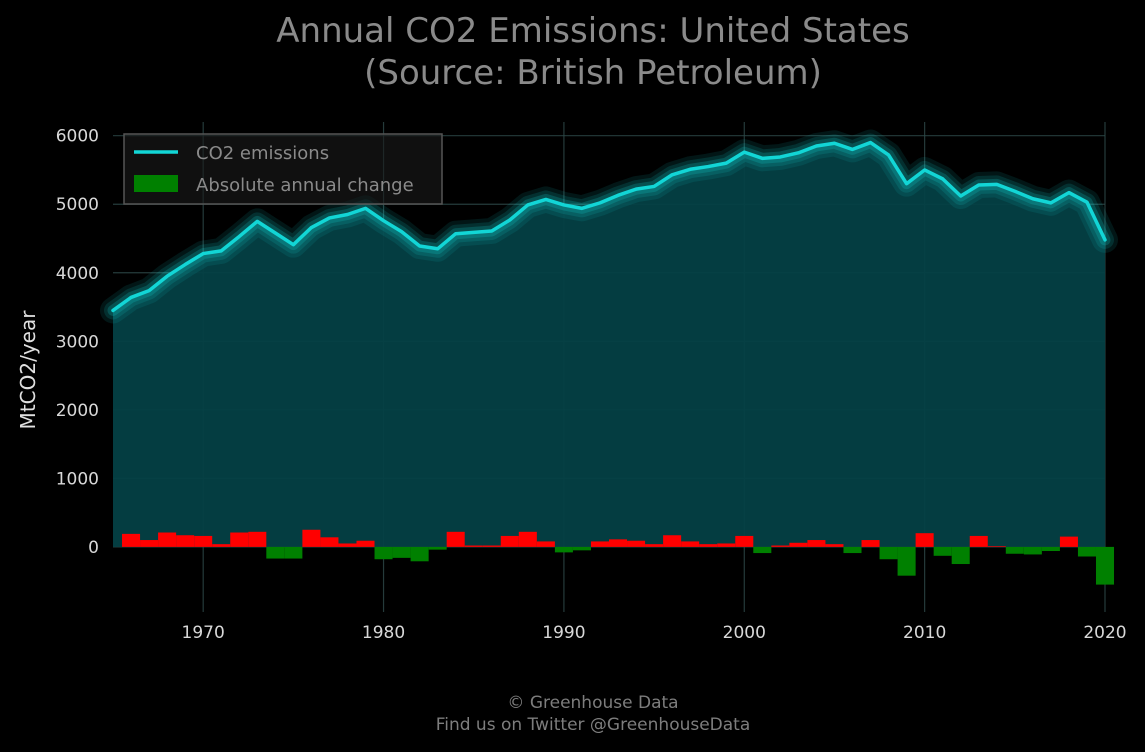  What do you see at coordinates (593, 703) in the screenshot?
I see `footer-copyright: © Greenhouse Data` at bounding box center [593, 703].